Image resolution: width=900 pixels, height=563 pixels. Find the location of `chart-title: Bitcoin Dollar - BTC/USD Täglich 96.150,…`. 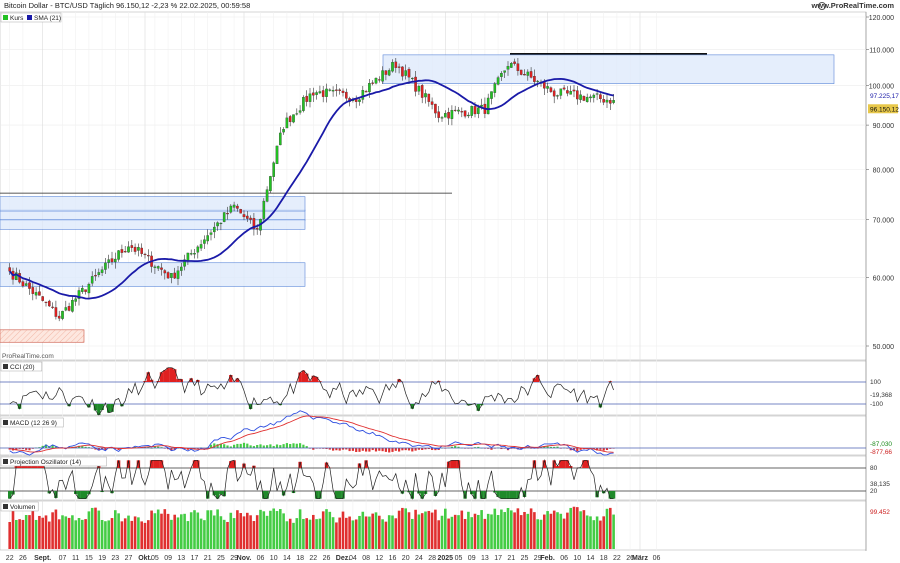

chart-title: Bitcoin Dollar - BTC/USD Täglich 96.150,… is located at coordinates (127, 5).